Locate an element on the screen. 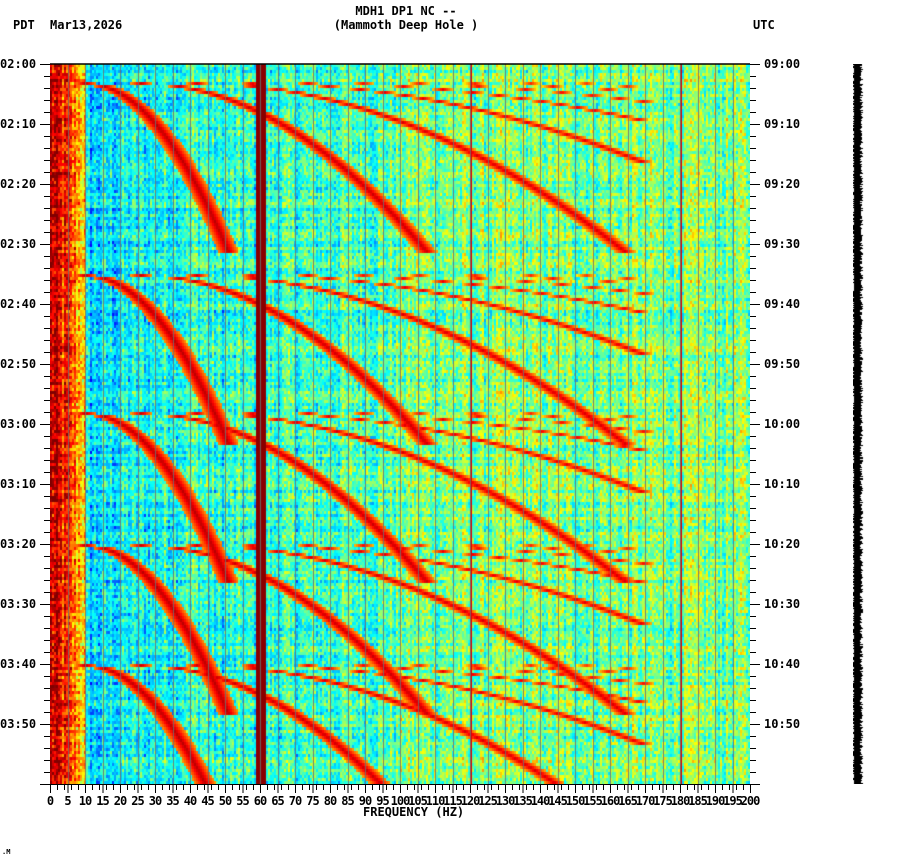 This screenshot has width=902, height=864. x-tick-label: 100 is located at coordinates (400, 801).